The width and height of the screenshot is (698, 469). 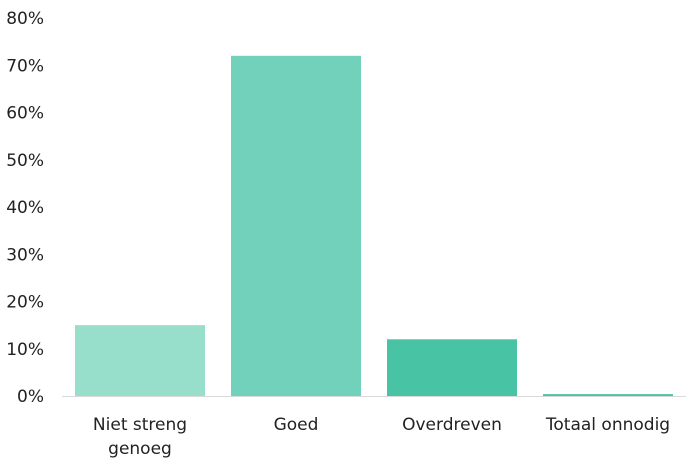 What do you see at coordinates (25, 303) in the screenshot?
I see `y-tick-label: 20%` at bounding box center [25, 303].